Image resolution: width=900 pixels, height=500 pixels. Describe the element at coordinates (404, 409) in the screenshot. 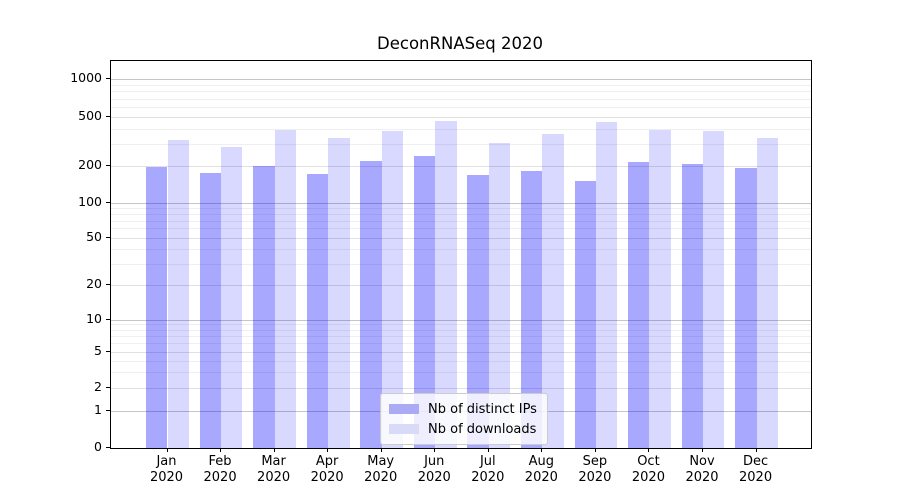

I see `legend-swatch-distinct-ips` at that location.